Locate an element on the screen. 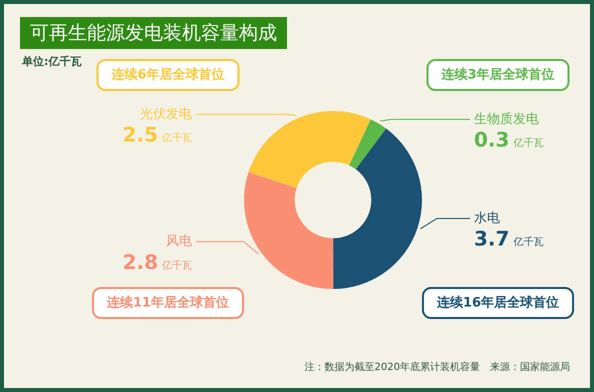 This screenshot has width=594, height=392. slice-label: 光伏发电 is located at coordinates (166, 114).